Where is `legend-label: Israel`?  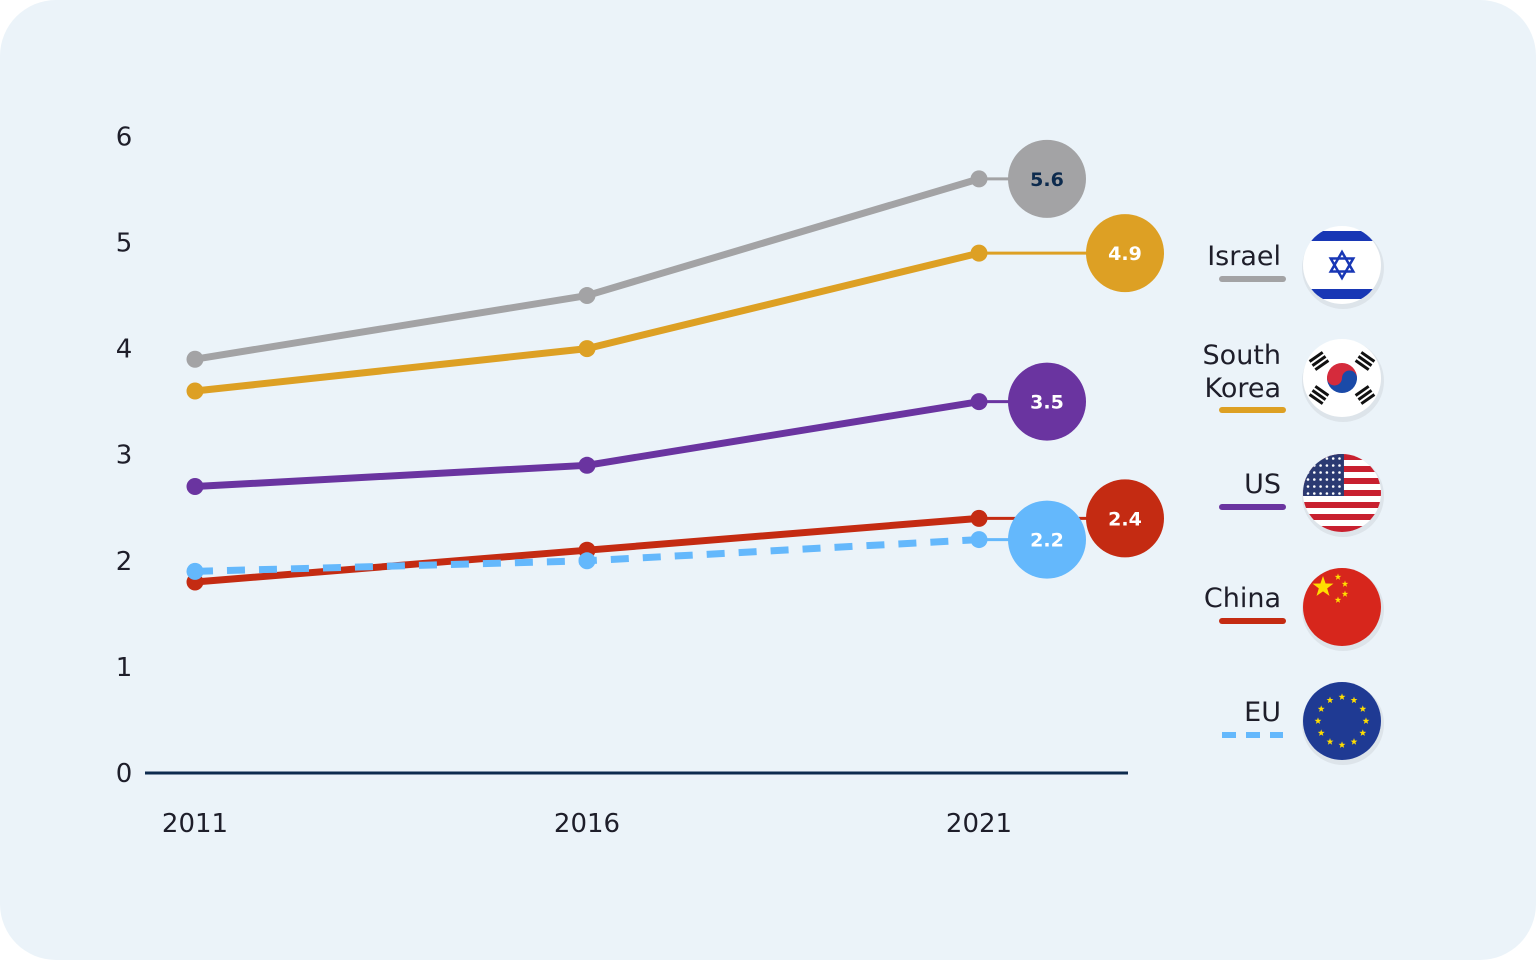 legend-label: Israel is located at coordinates (1244, 256).